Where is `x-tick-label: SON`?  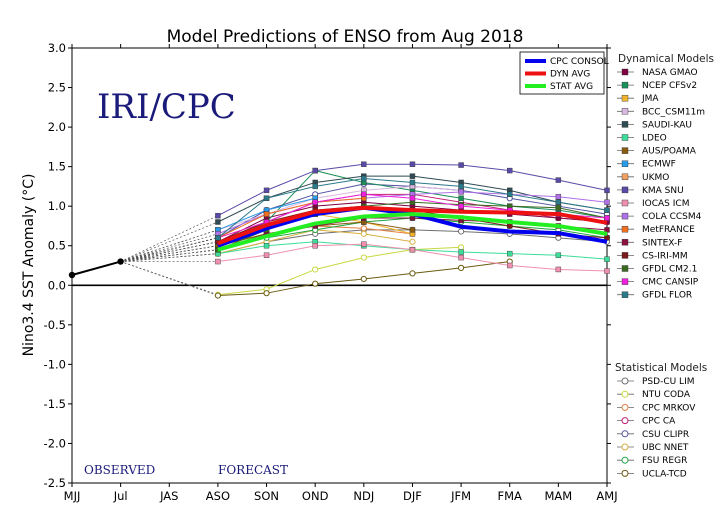 x-tick-label: SON is located at coordinates (266, 496).